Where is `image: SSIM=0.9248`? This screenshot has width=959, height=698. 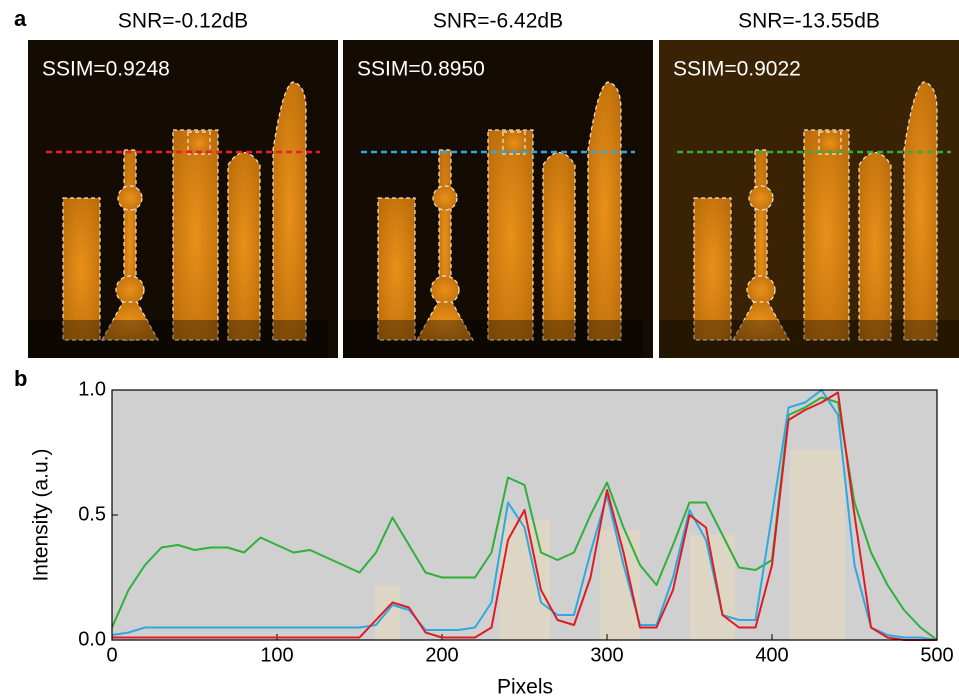 image: SSIM=0.9248 is located at coordinates (182, 199).